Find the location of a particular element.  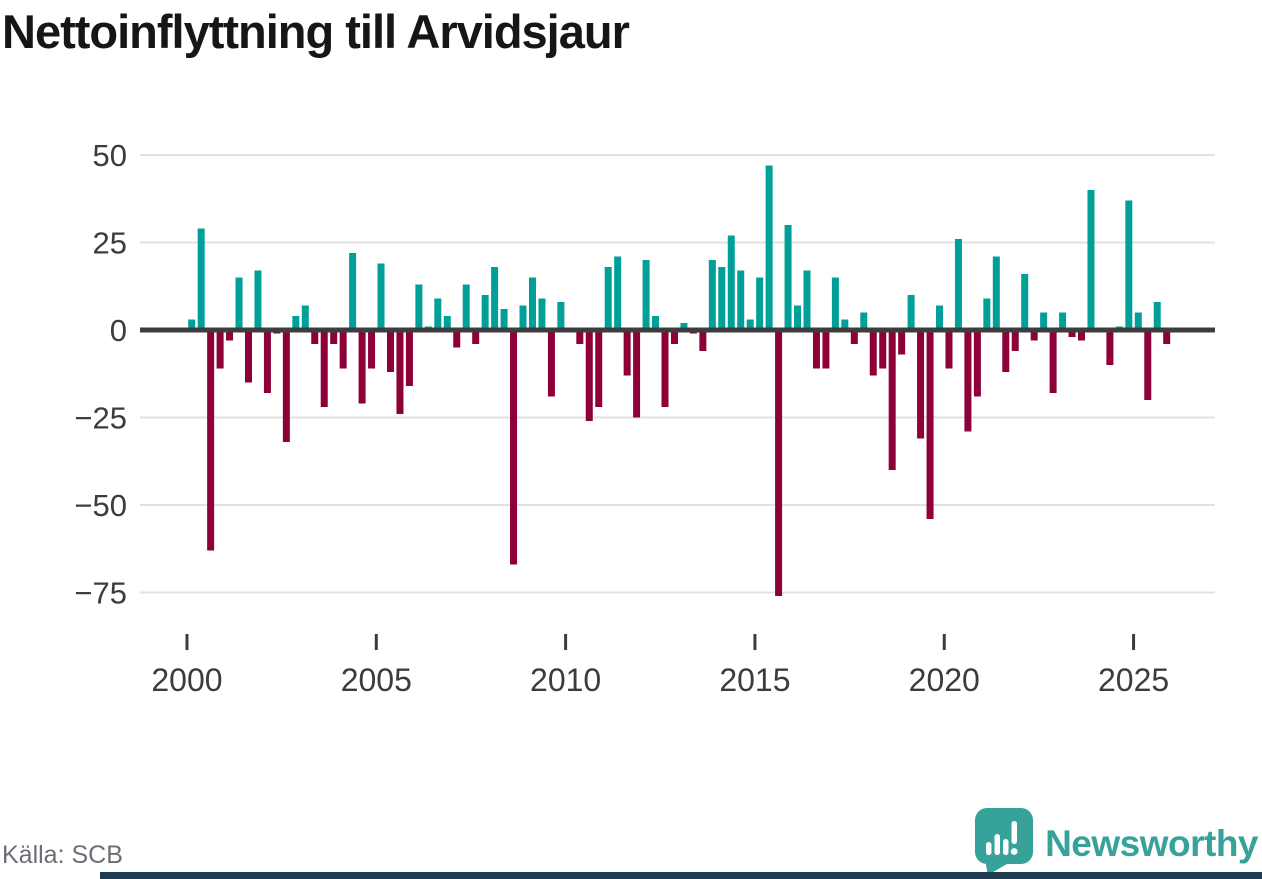

y-tick-label: −50 is located at coordinates (100, 505).